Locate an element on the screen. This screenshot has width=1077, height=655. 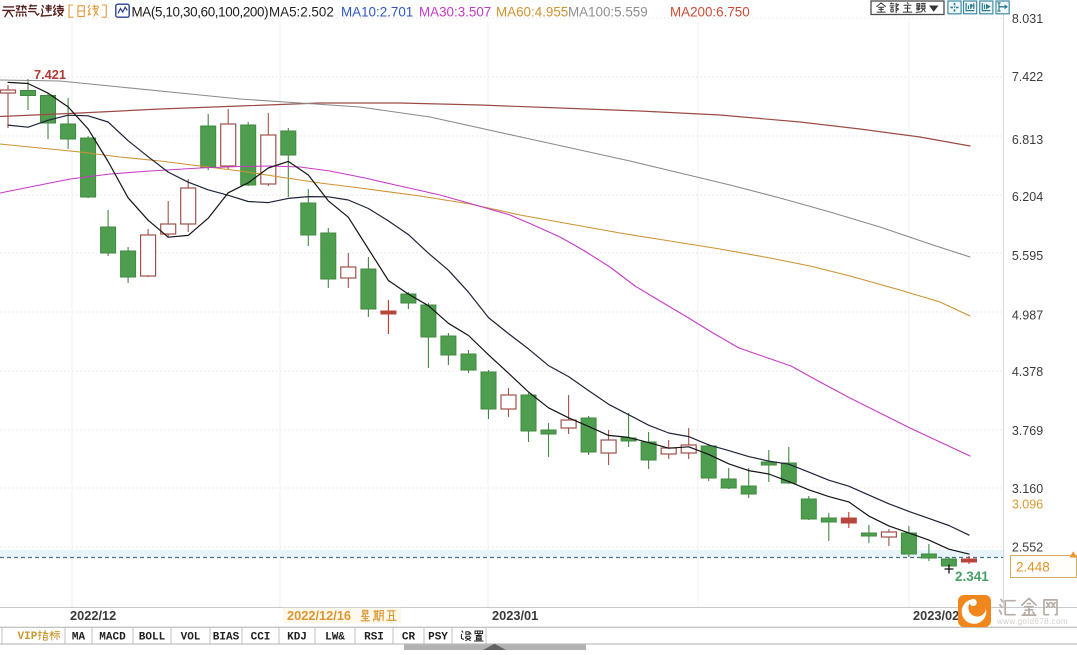
svg-text: 6.813 is located at coordinates (1027, 140).